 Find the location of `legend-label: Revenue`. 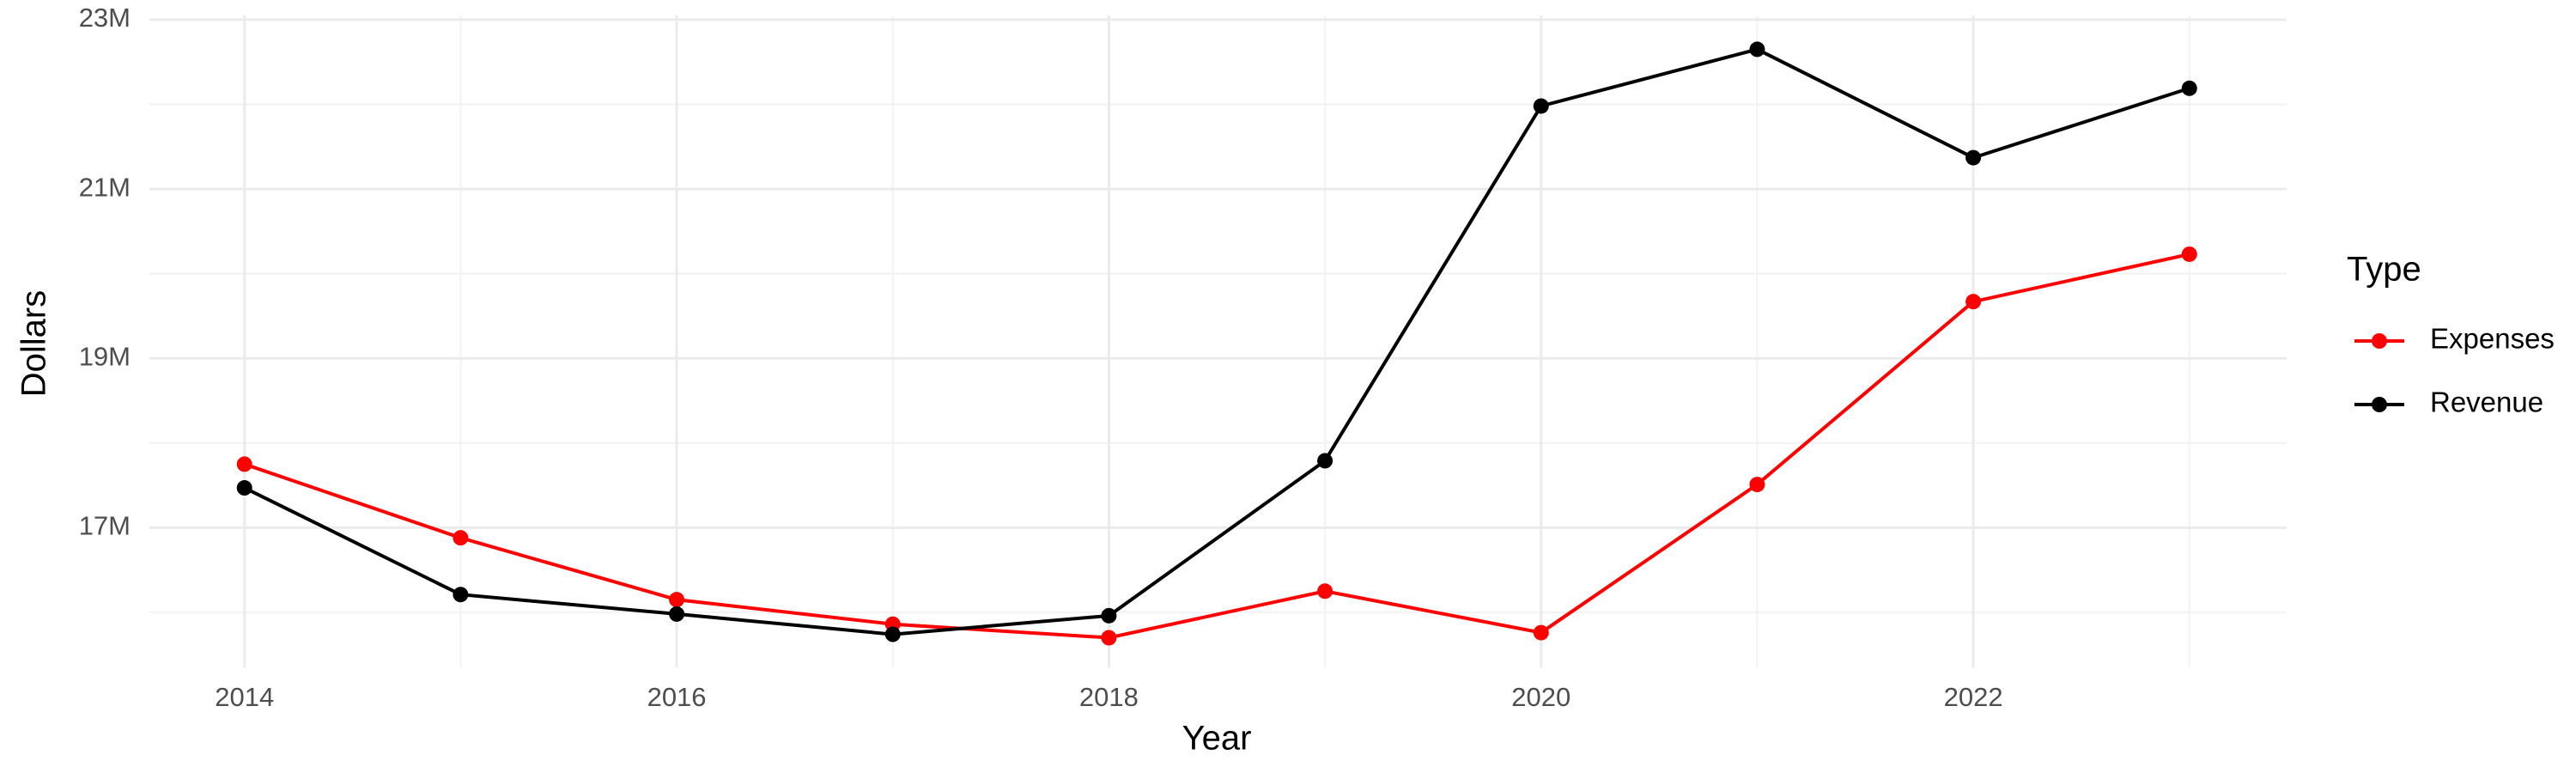

legend-label: Revenue is located at coordinates (2486, 402).